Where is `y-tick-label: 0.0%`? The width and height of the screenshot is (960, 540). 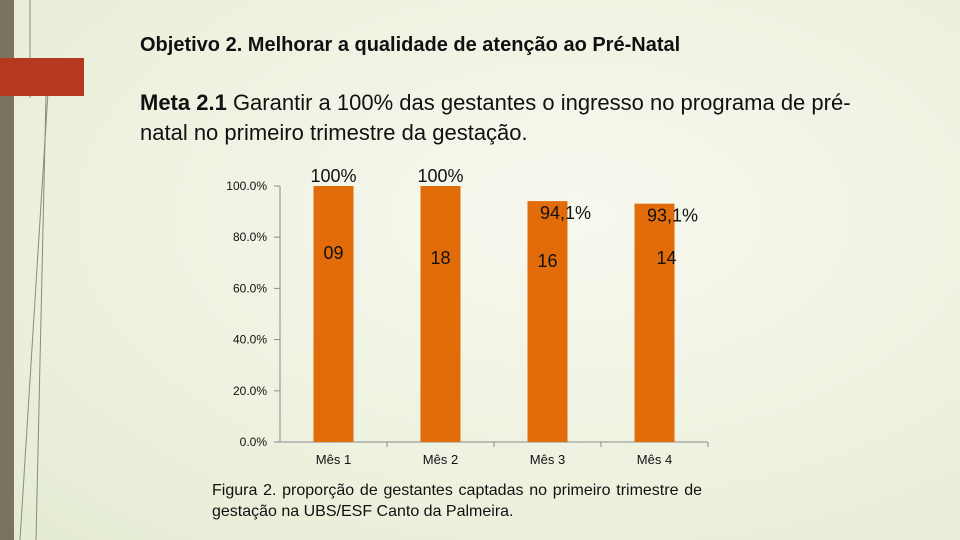
y-tick-label: 0.0% is located at coordinates (254, 442).